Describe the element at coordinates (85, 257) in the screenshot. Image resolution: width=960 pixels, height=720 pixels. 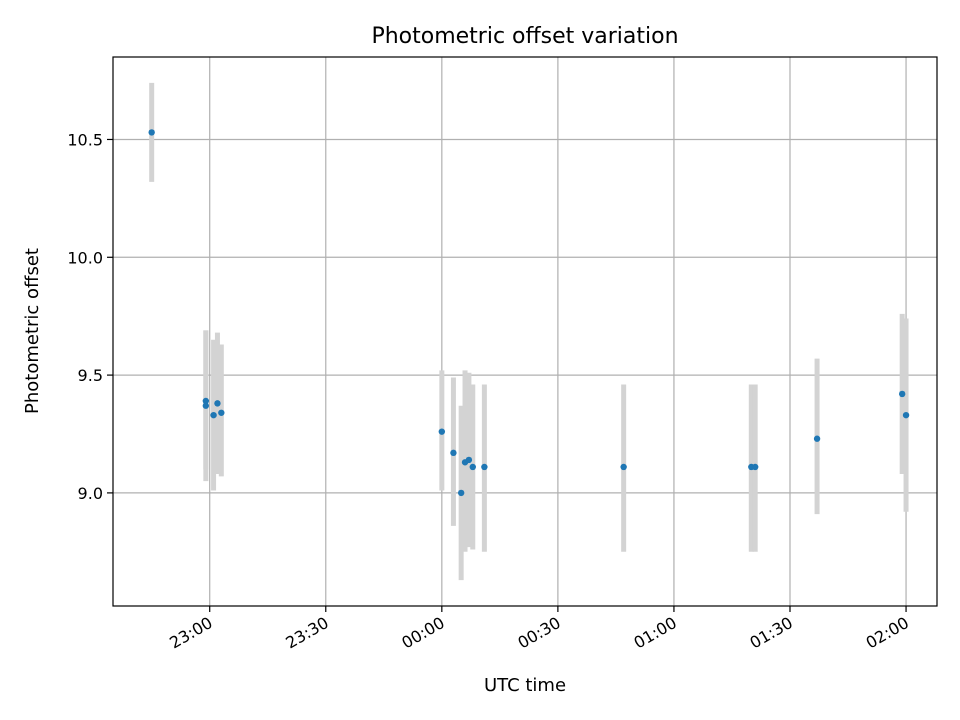
I see `y-tick-label: 10.0` at that location.